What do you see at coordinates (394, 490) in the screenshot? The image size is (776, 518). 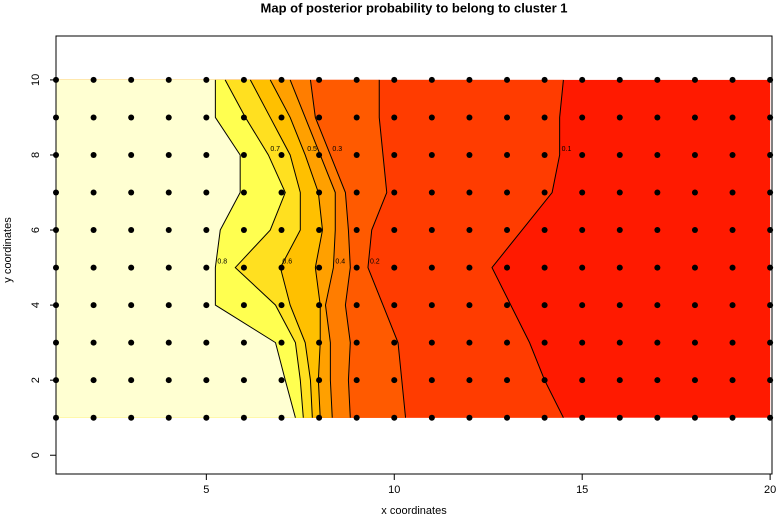 I see `x-tick-label: 10` at bounding box center [394, 490].